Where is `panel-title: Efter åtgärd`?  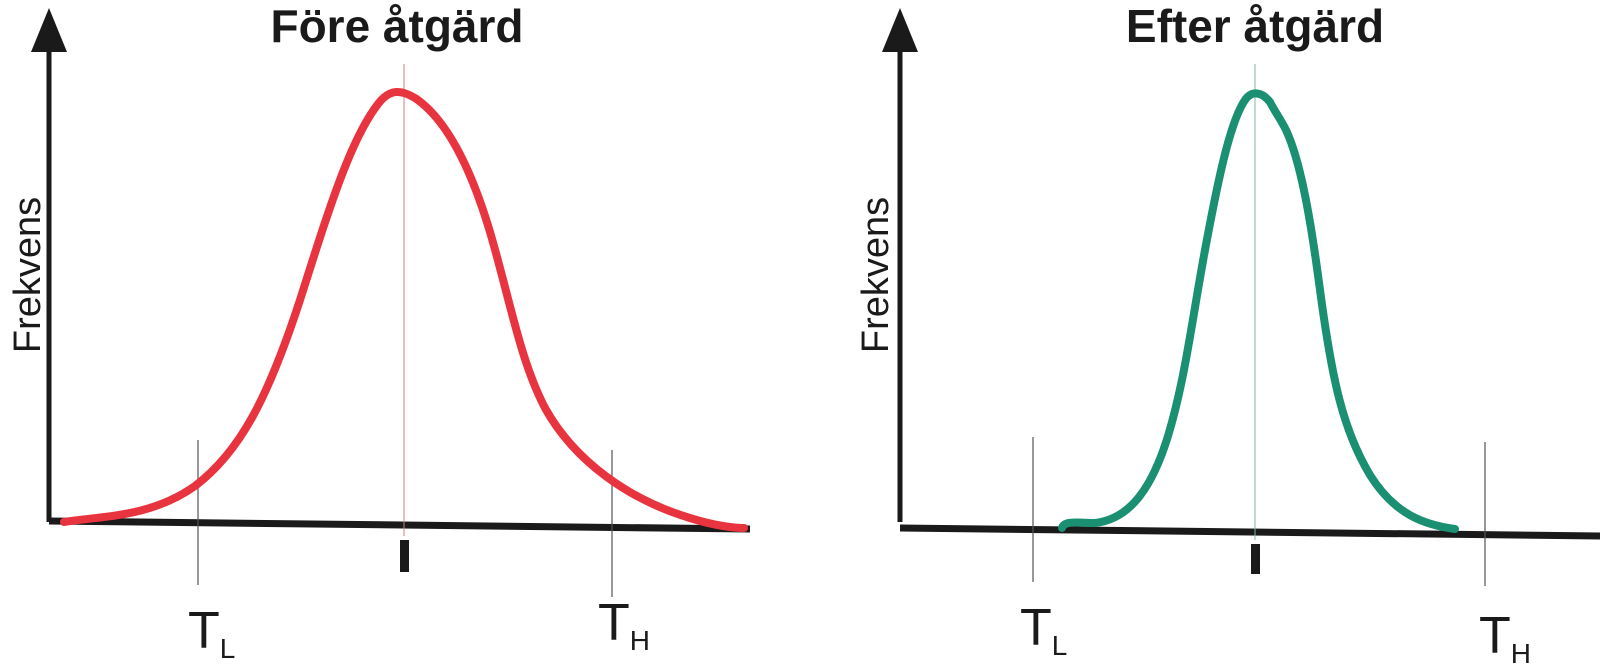 panel-title: Efter åtgärd is located at coordinates (1255, 26).